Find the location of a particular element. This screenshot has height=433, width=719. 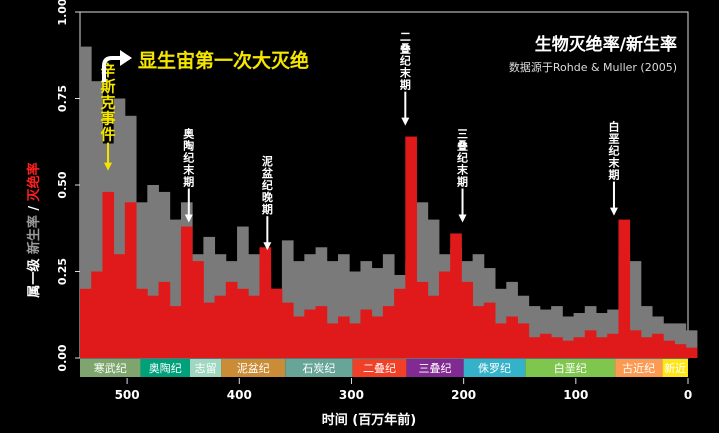

y-axis-label: 属一级 新生率 / 灭绝率 is located at coordinates (34, 229).